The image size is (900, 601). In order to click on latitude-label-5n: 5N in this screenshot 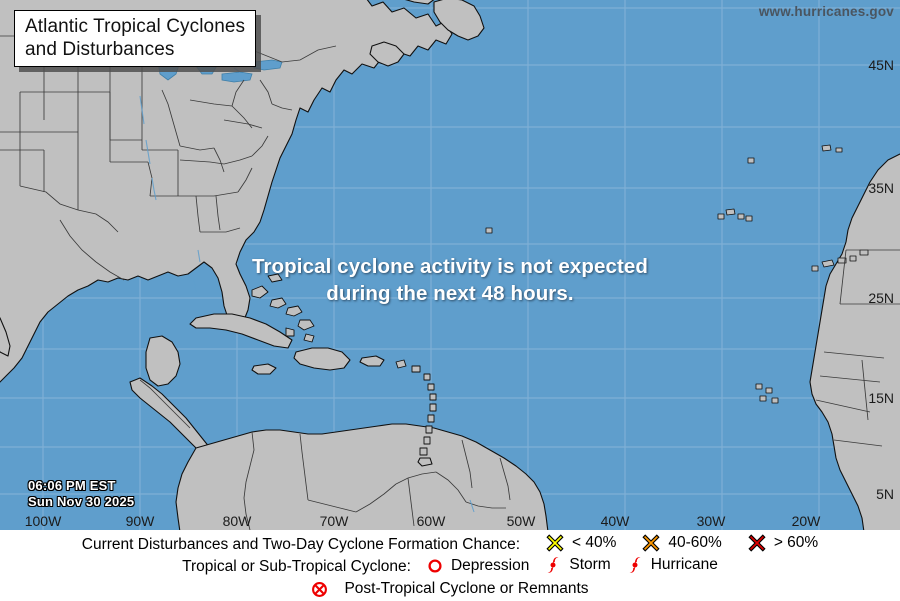, I will do `click(885, 494)`.